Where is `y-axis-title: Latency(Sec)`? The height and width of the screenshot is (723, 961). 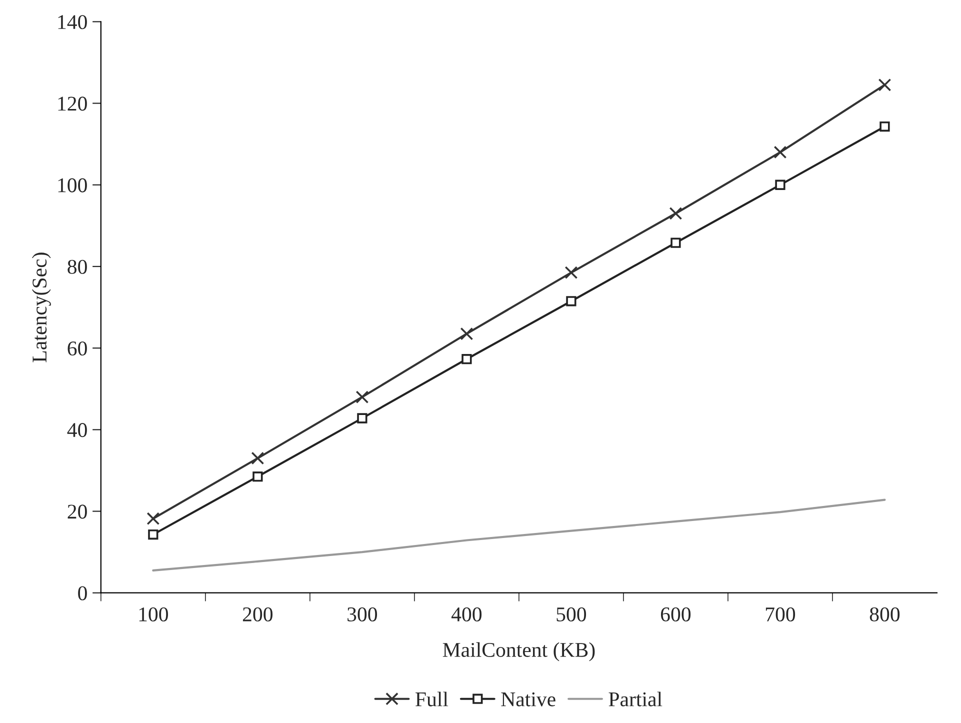
y-axis-title: Latency(Sec) is located at coordinates (41, 307).